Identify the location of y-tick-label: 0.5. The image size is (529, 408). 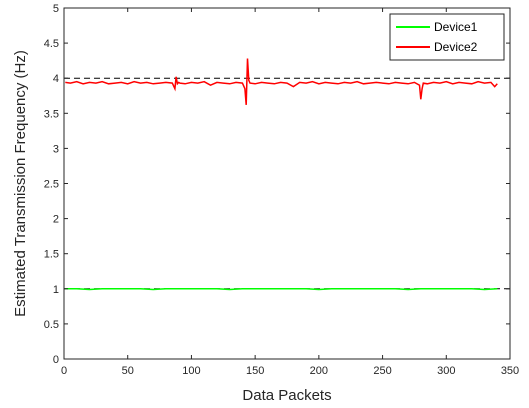
(51, 325).